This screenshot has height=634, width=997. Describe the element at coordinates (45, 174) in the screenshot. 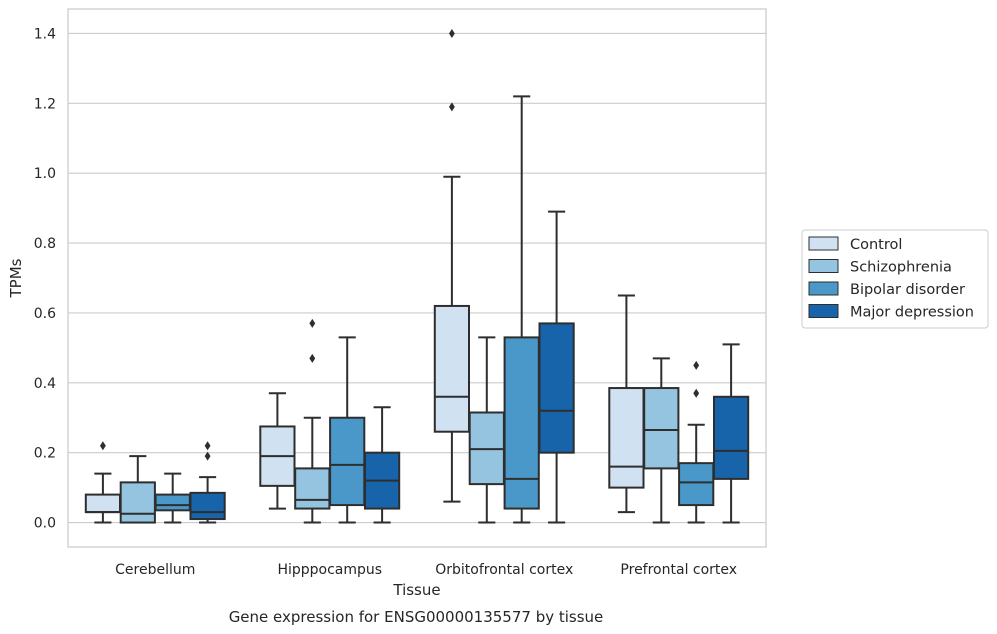

I see `y-tick-label: 1.0` at that location.